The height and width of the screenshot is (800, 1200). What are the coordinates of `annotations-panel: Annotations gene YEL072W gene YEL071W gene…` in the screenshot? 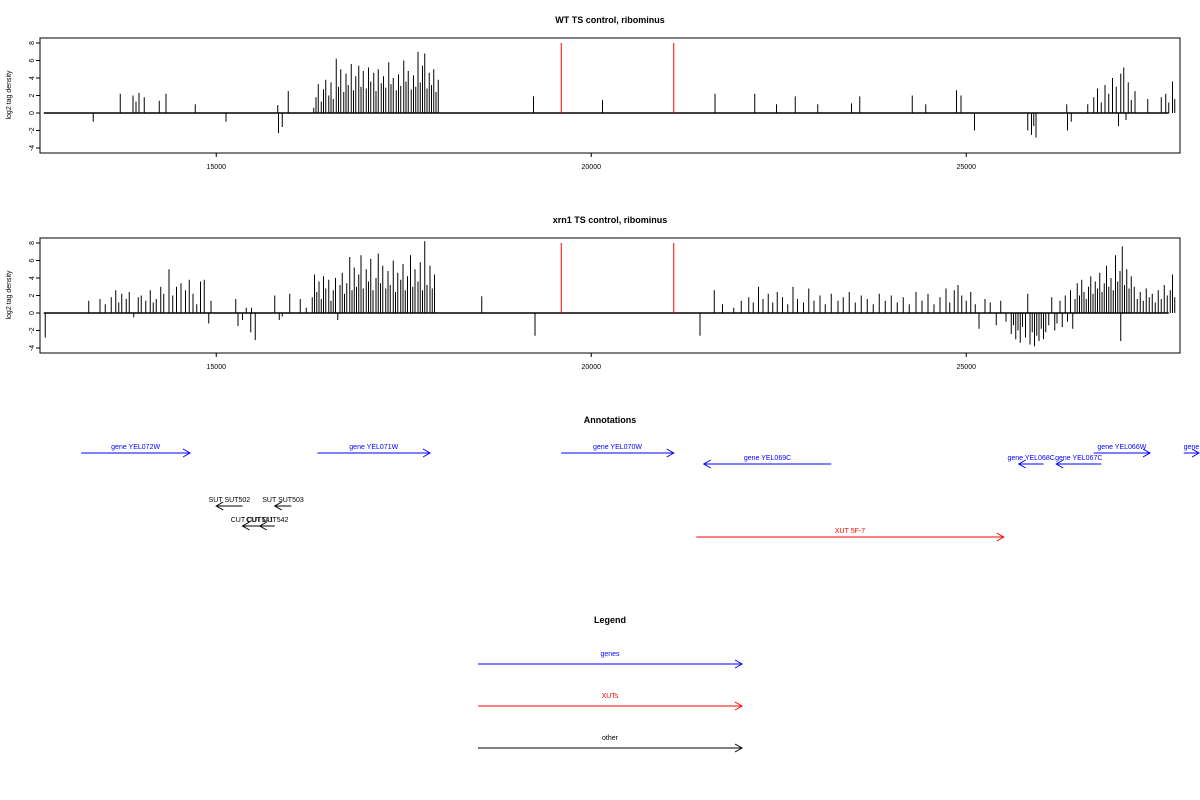 It's located at (640, 478).